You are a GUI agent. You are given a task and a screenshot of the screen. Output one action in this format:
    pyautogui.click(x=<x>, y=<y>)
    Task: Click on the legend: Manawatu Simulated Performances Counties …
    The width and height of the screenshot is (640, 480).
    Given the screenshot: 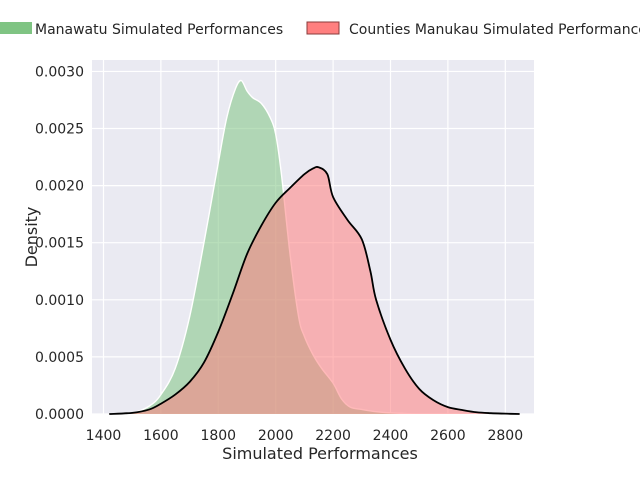 What is the action you would take?
    pyautogui.click(x=320, y=29)
    